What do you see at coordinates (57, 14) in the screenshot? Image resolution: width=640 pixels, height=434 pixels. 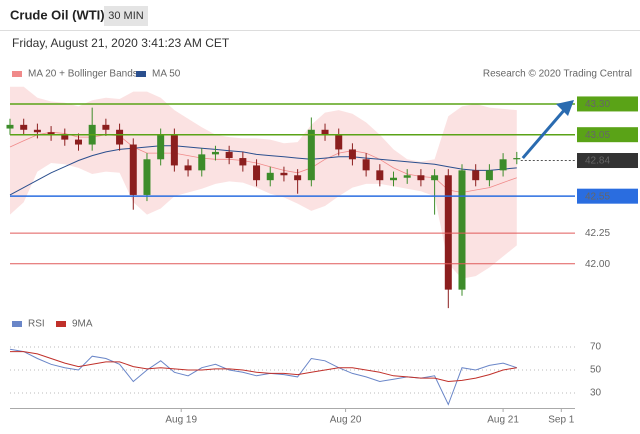 I see `chart-title: Crude Oil (WTI)` at bounding box center [57, 14].